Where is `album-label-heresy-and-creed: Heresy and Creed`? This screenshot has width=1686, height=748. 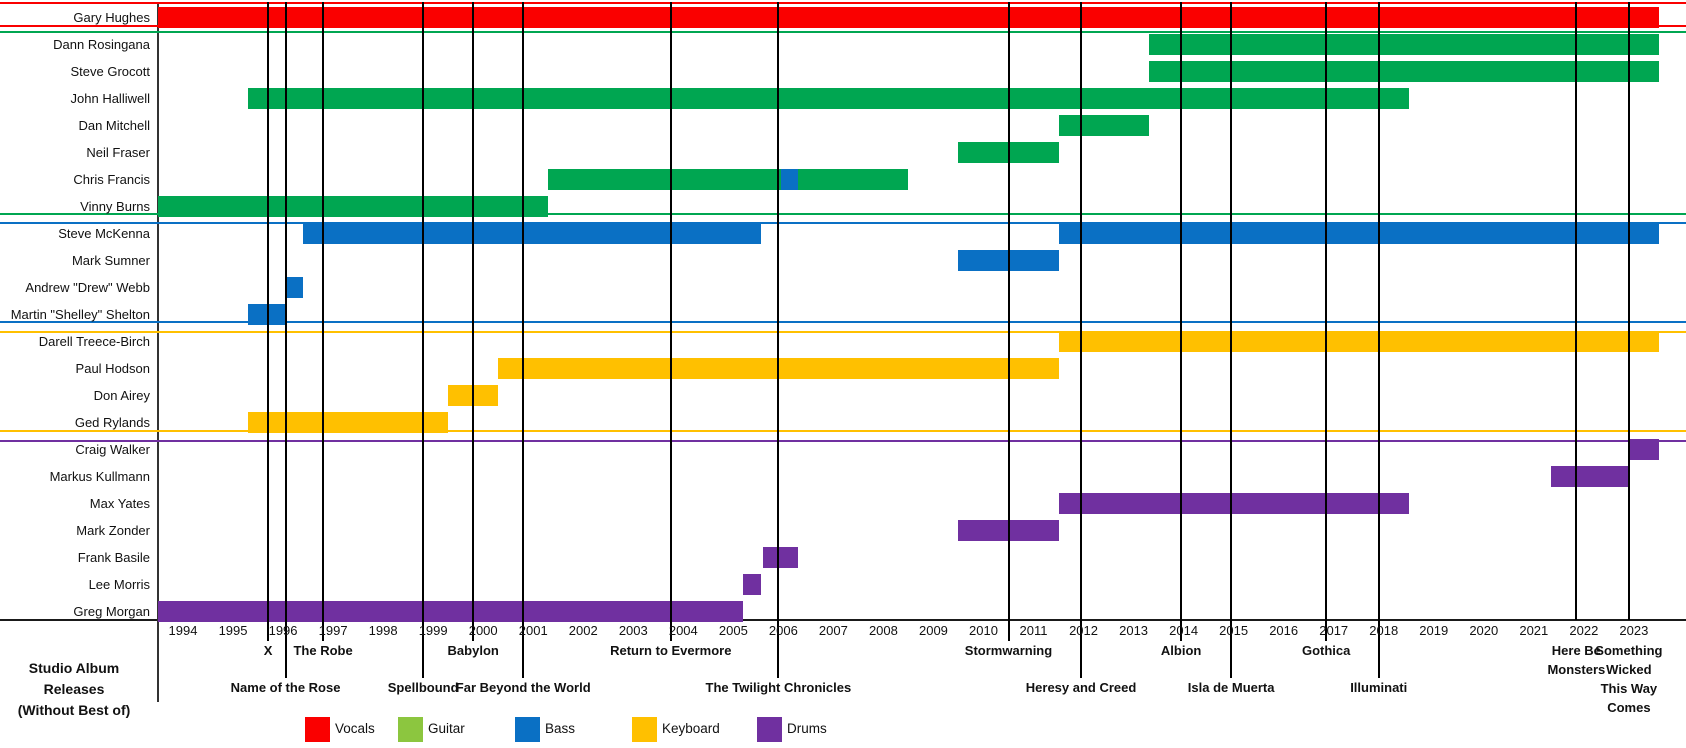
album-label-heresy-and-creed: Heresy and Creed is located at coordinates (1081, 687).